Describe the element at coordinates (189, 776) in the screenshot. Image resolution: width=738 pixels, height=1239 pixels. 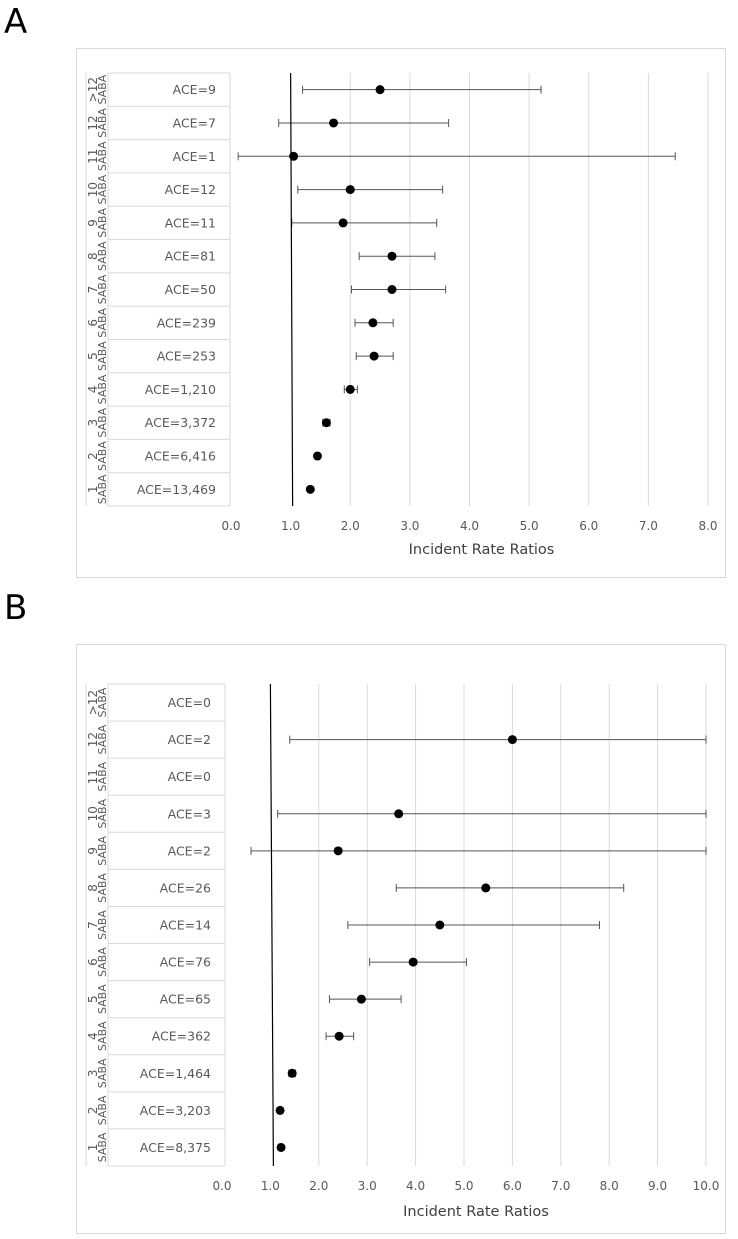
I see `row-label: ACE=0` at that location.